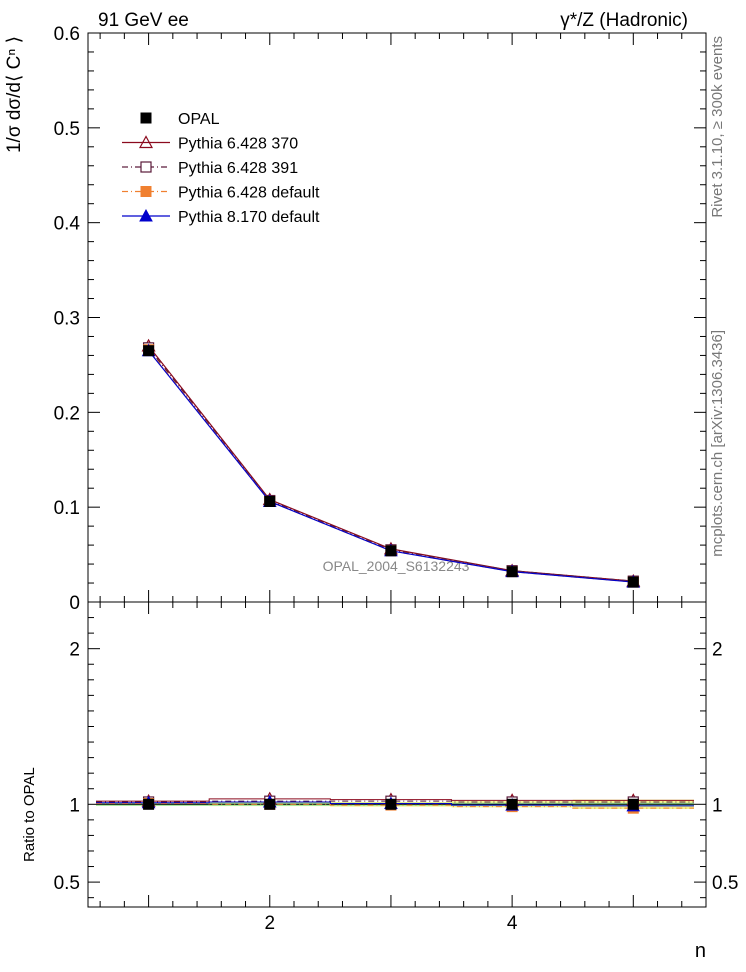 This screenshot has height=972, width=746. Describe the element at coordinates (238, 168) in the screenshot. I see `legend-label: Pythia 6.428 391` at that location.